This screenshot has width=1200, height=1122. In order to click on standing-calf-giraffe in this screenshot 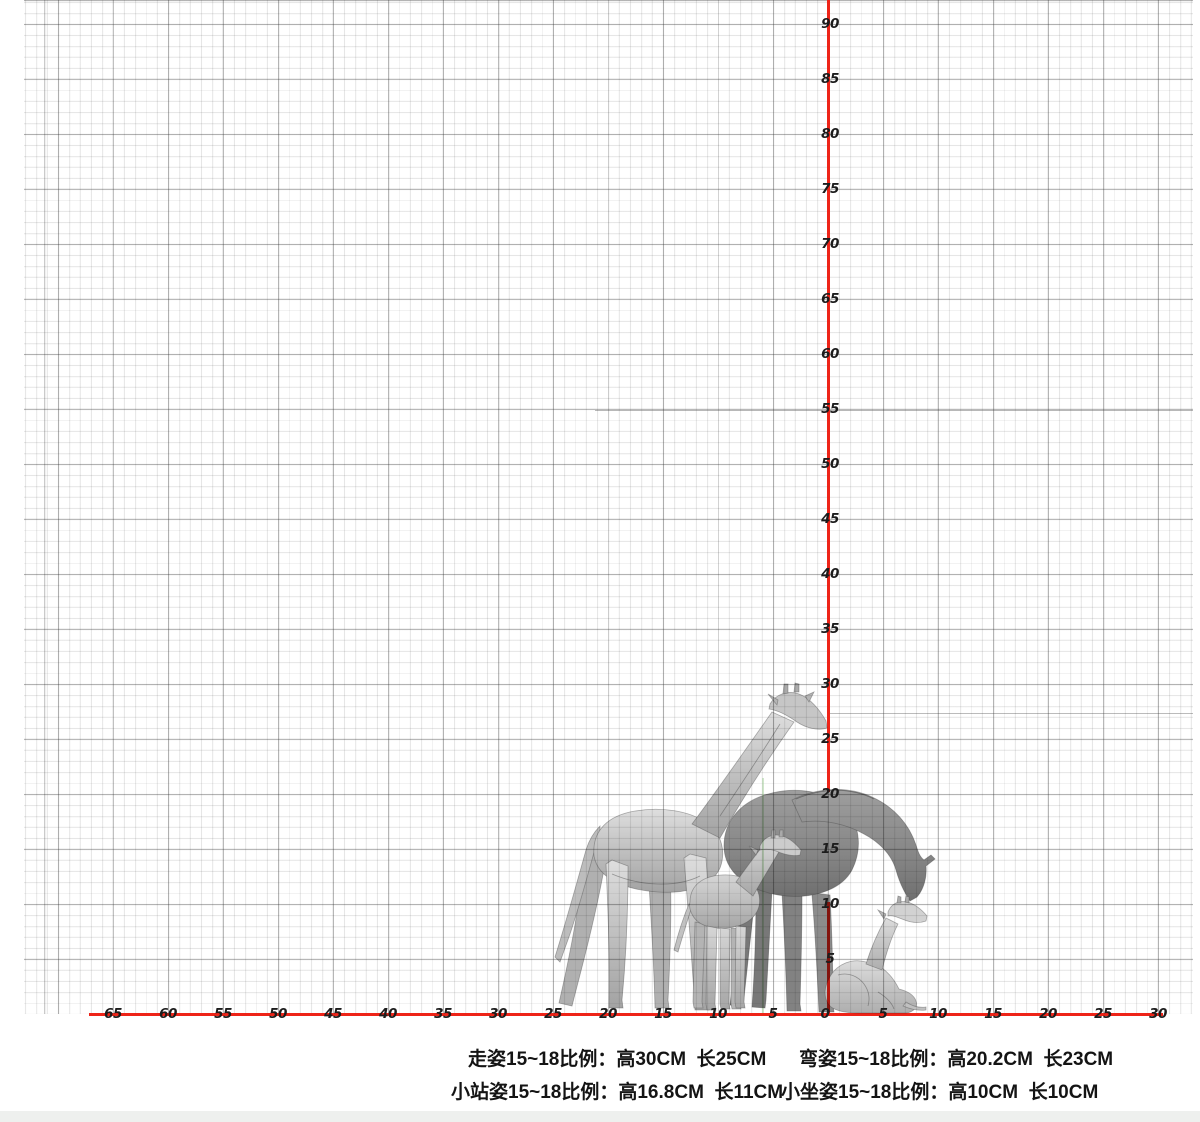, I will do `click(737, 920)`.